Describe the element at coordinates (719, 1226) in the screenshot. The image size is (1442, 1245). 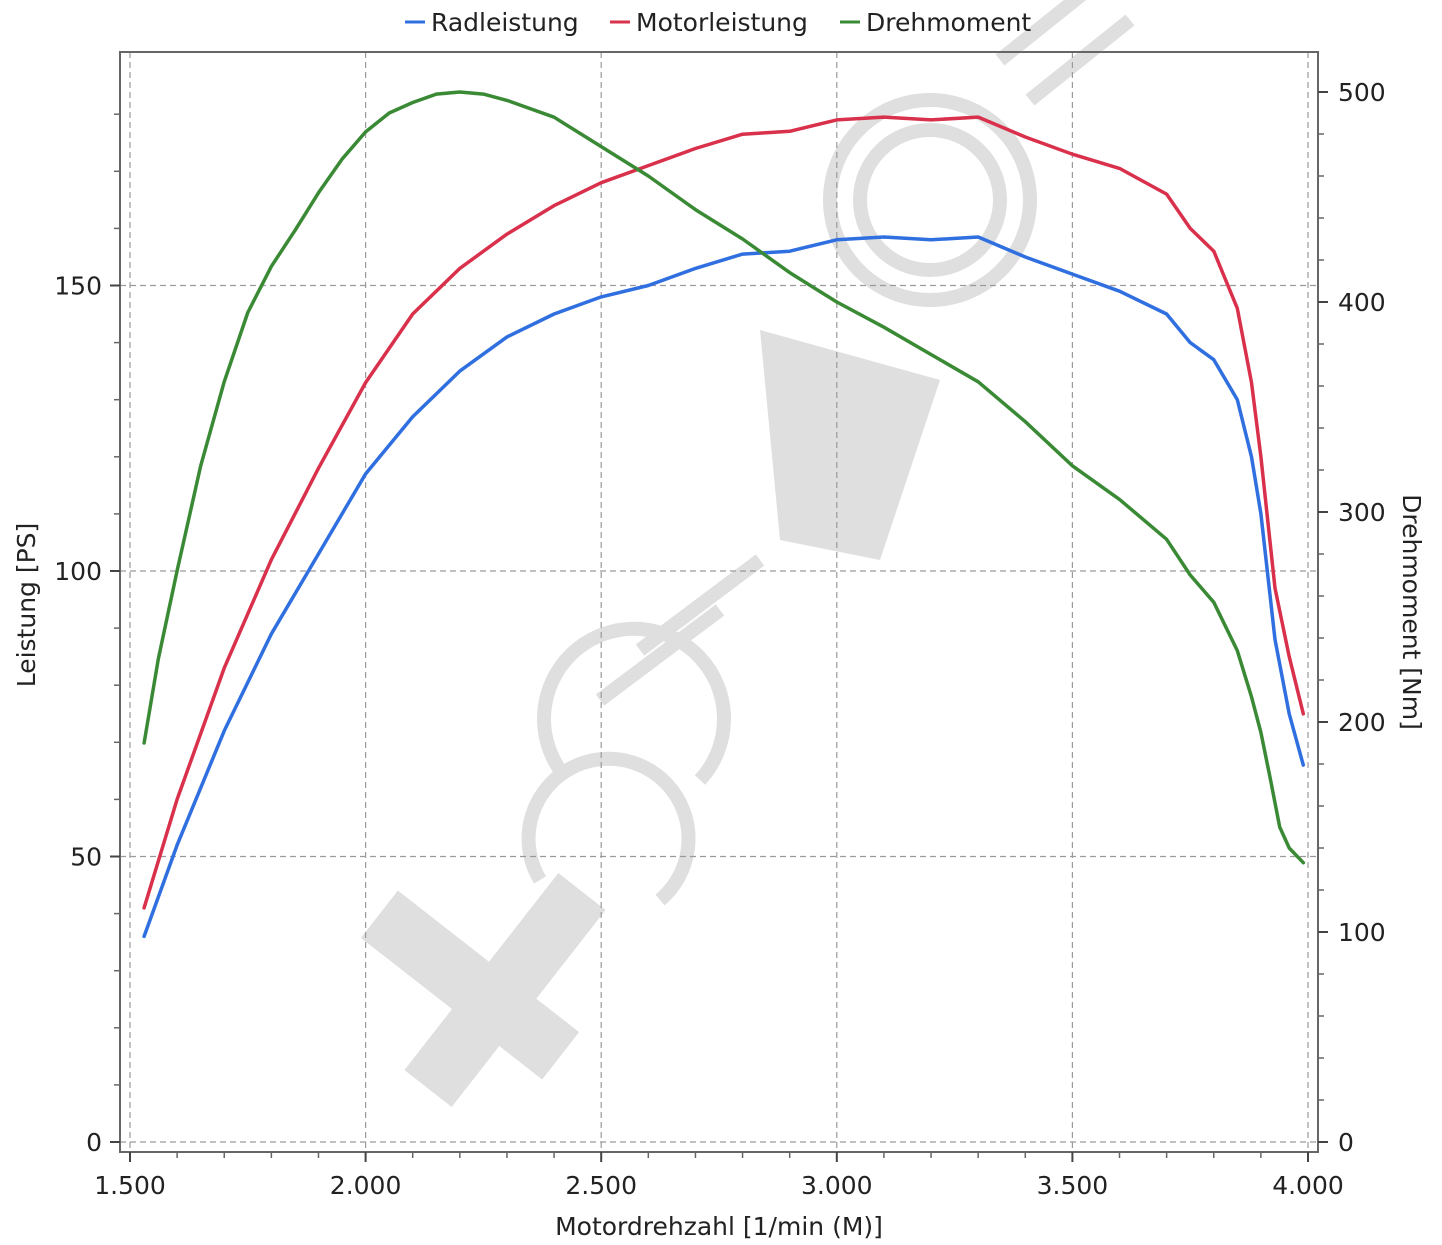
I see `x-axis-title: Motordrehzahl [1/min (M)]` at that location.